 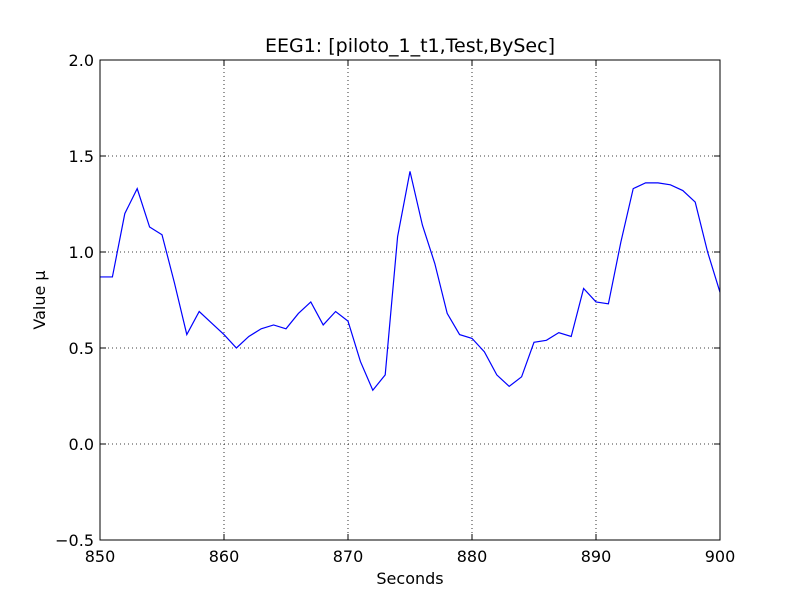 What do you see at coordinates (409, 578) in the screenshot?
I see `x-axis-label: Seconds` at bounding box center [409, 578].